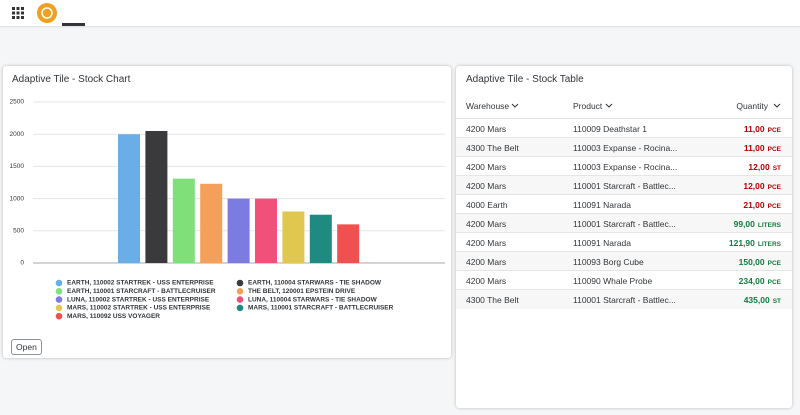  I want to click on y-tick-label: 2500, so click(17, 102).